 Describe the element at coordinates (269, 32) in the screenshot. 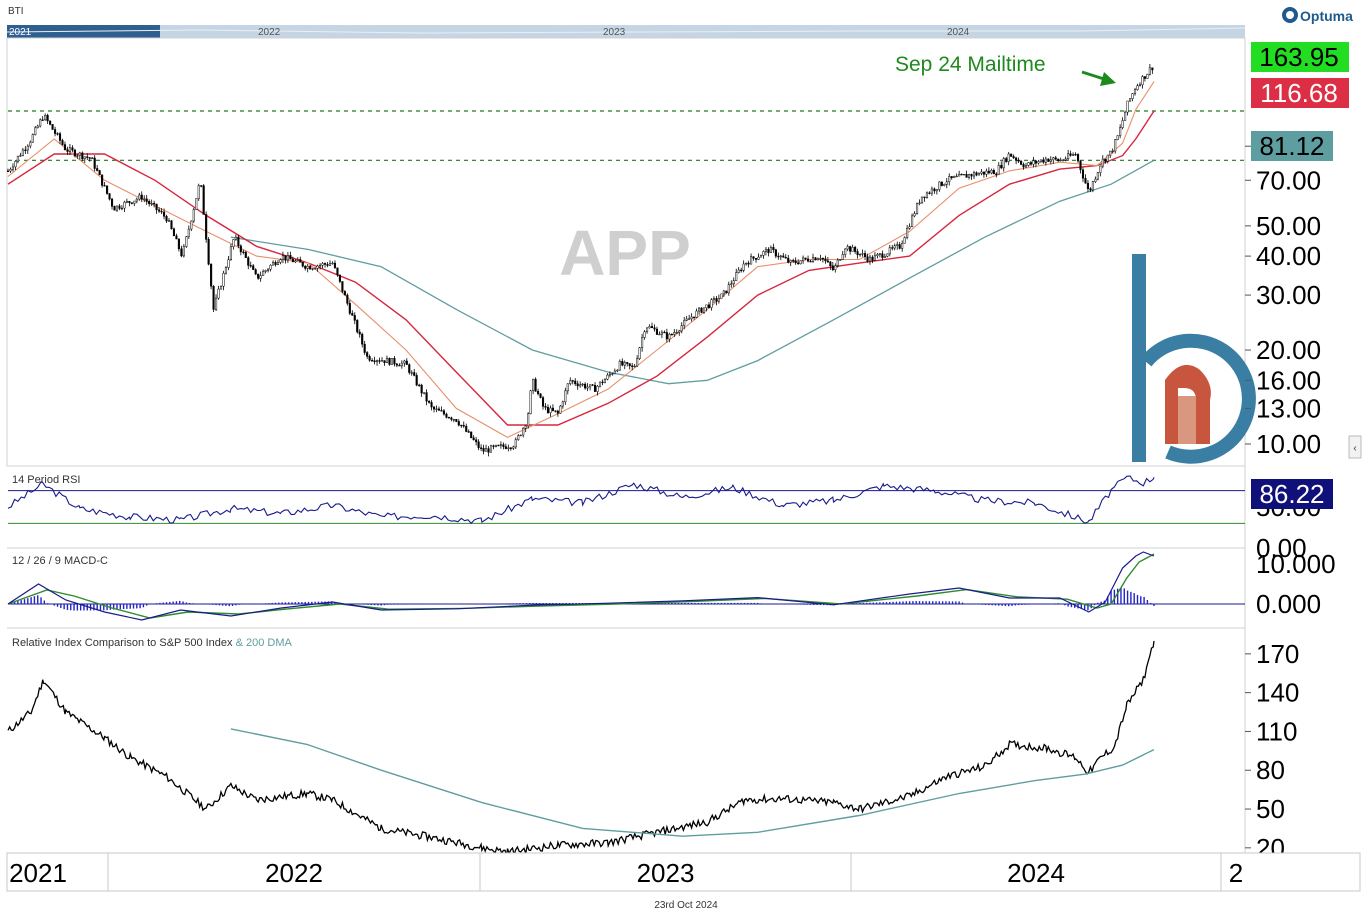

I see `navigator-year-1: 2022` at that location.